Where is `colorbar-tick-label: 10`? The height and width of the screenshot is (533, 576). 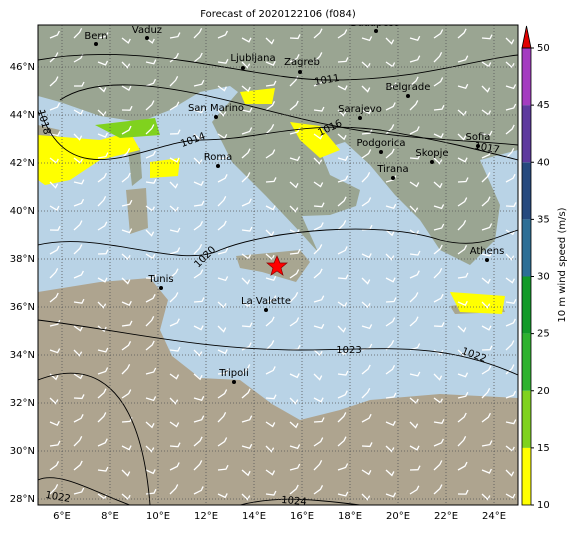
colorbar-tick-label: 10 is located at coordinates (543, 505).